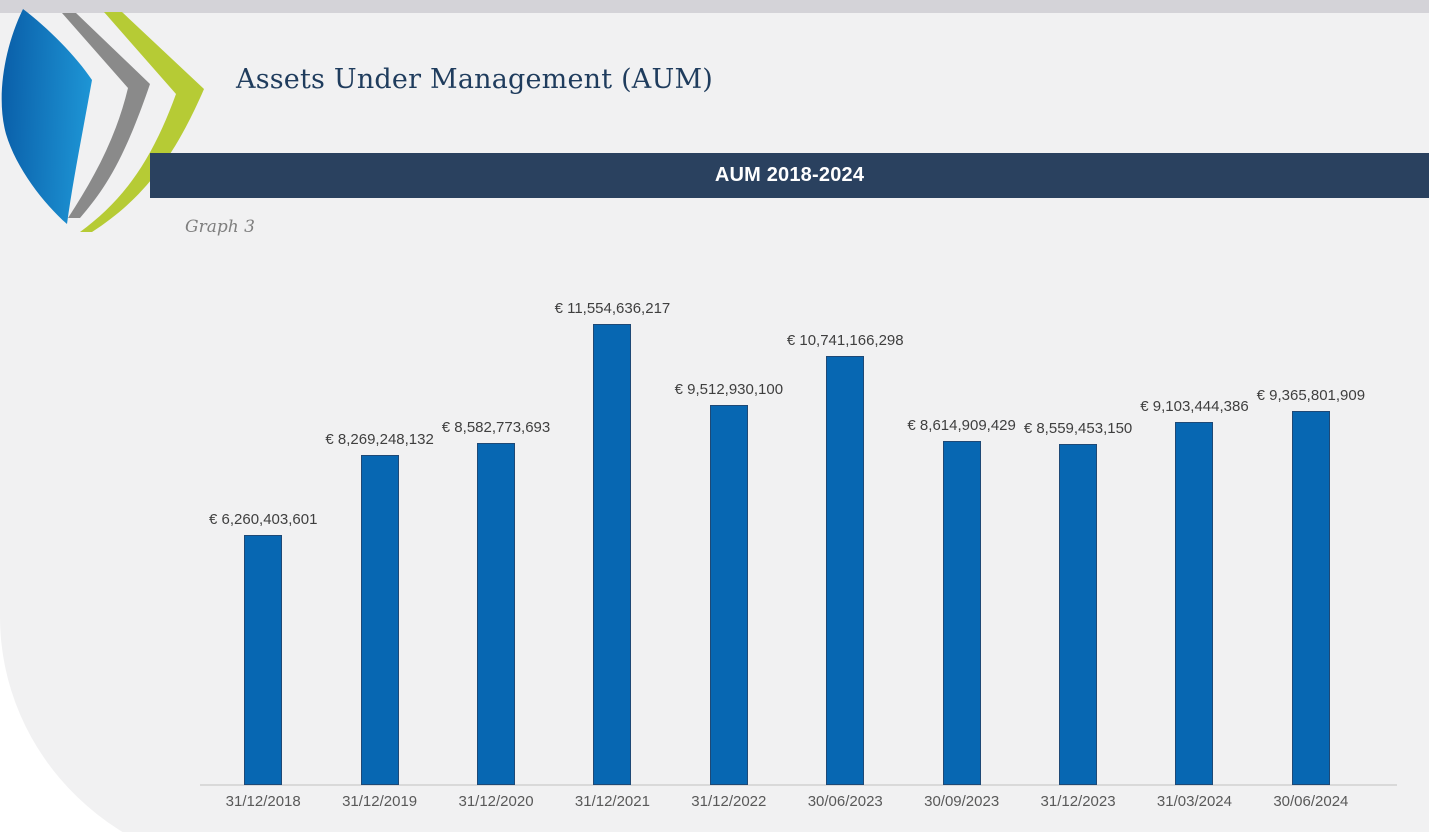  Describe the element at coordinates (962, 801) in the screenshot. I see `x-axis-label: 30/09/2023` at that location.